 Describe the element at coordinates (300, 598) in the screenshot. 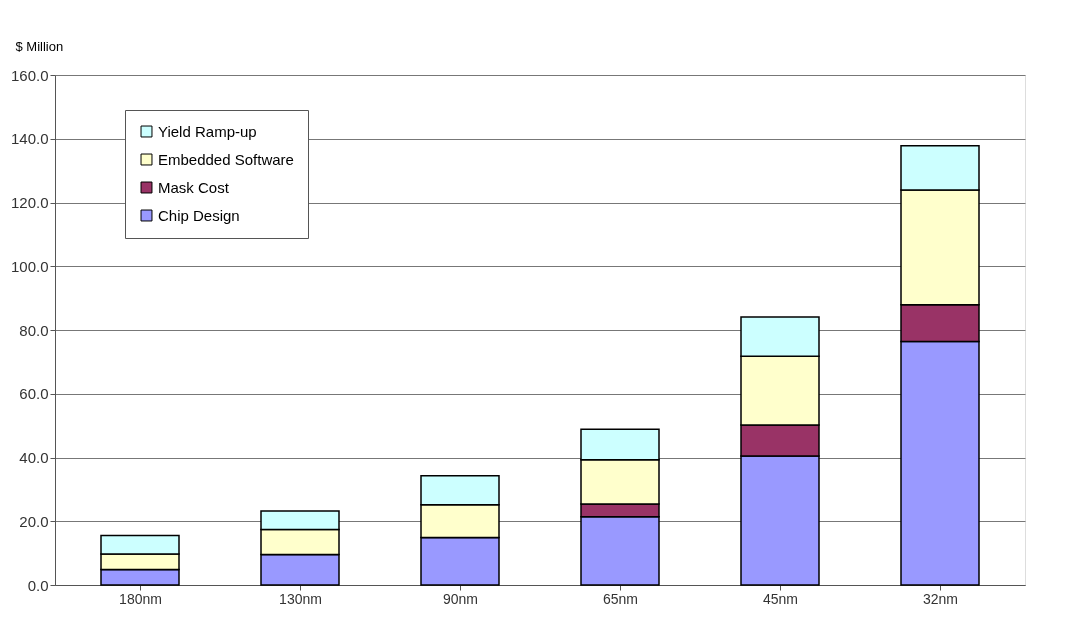

I see `x-tick-label: 130nm` at that location.